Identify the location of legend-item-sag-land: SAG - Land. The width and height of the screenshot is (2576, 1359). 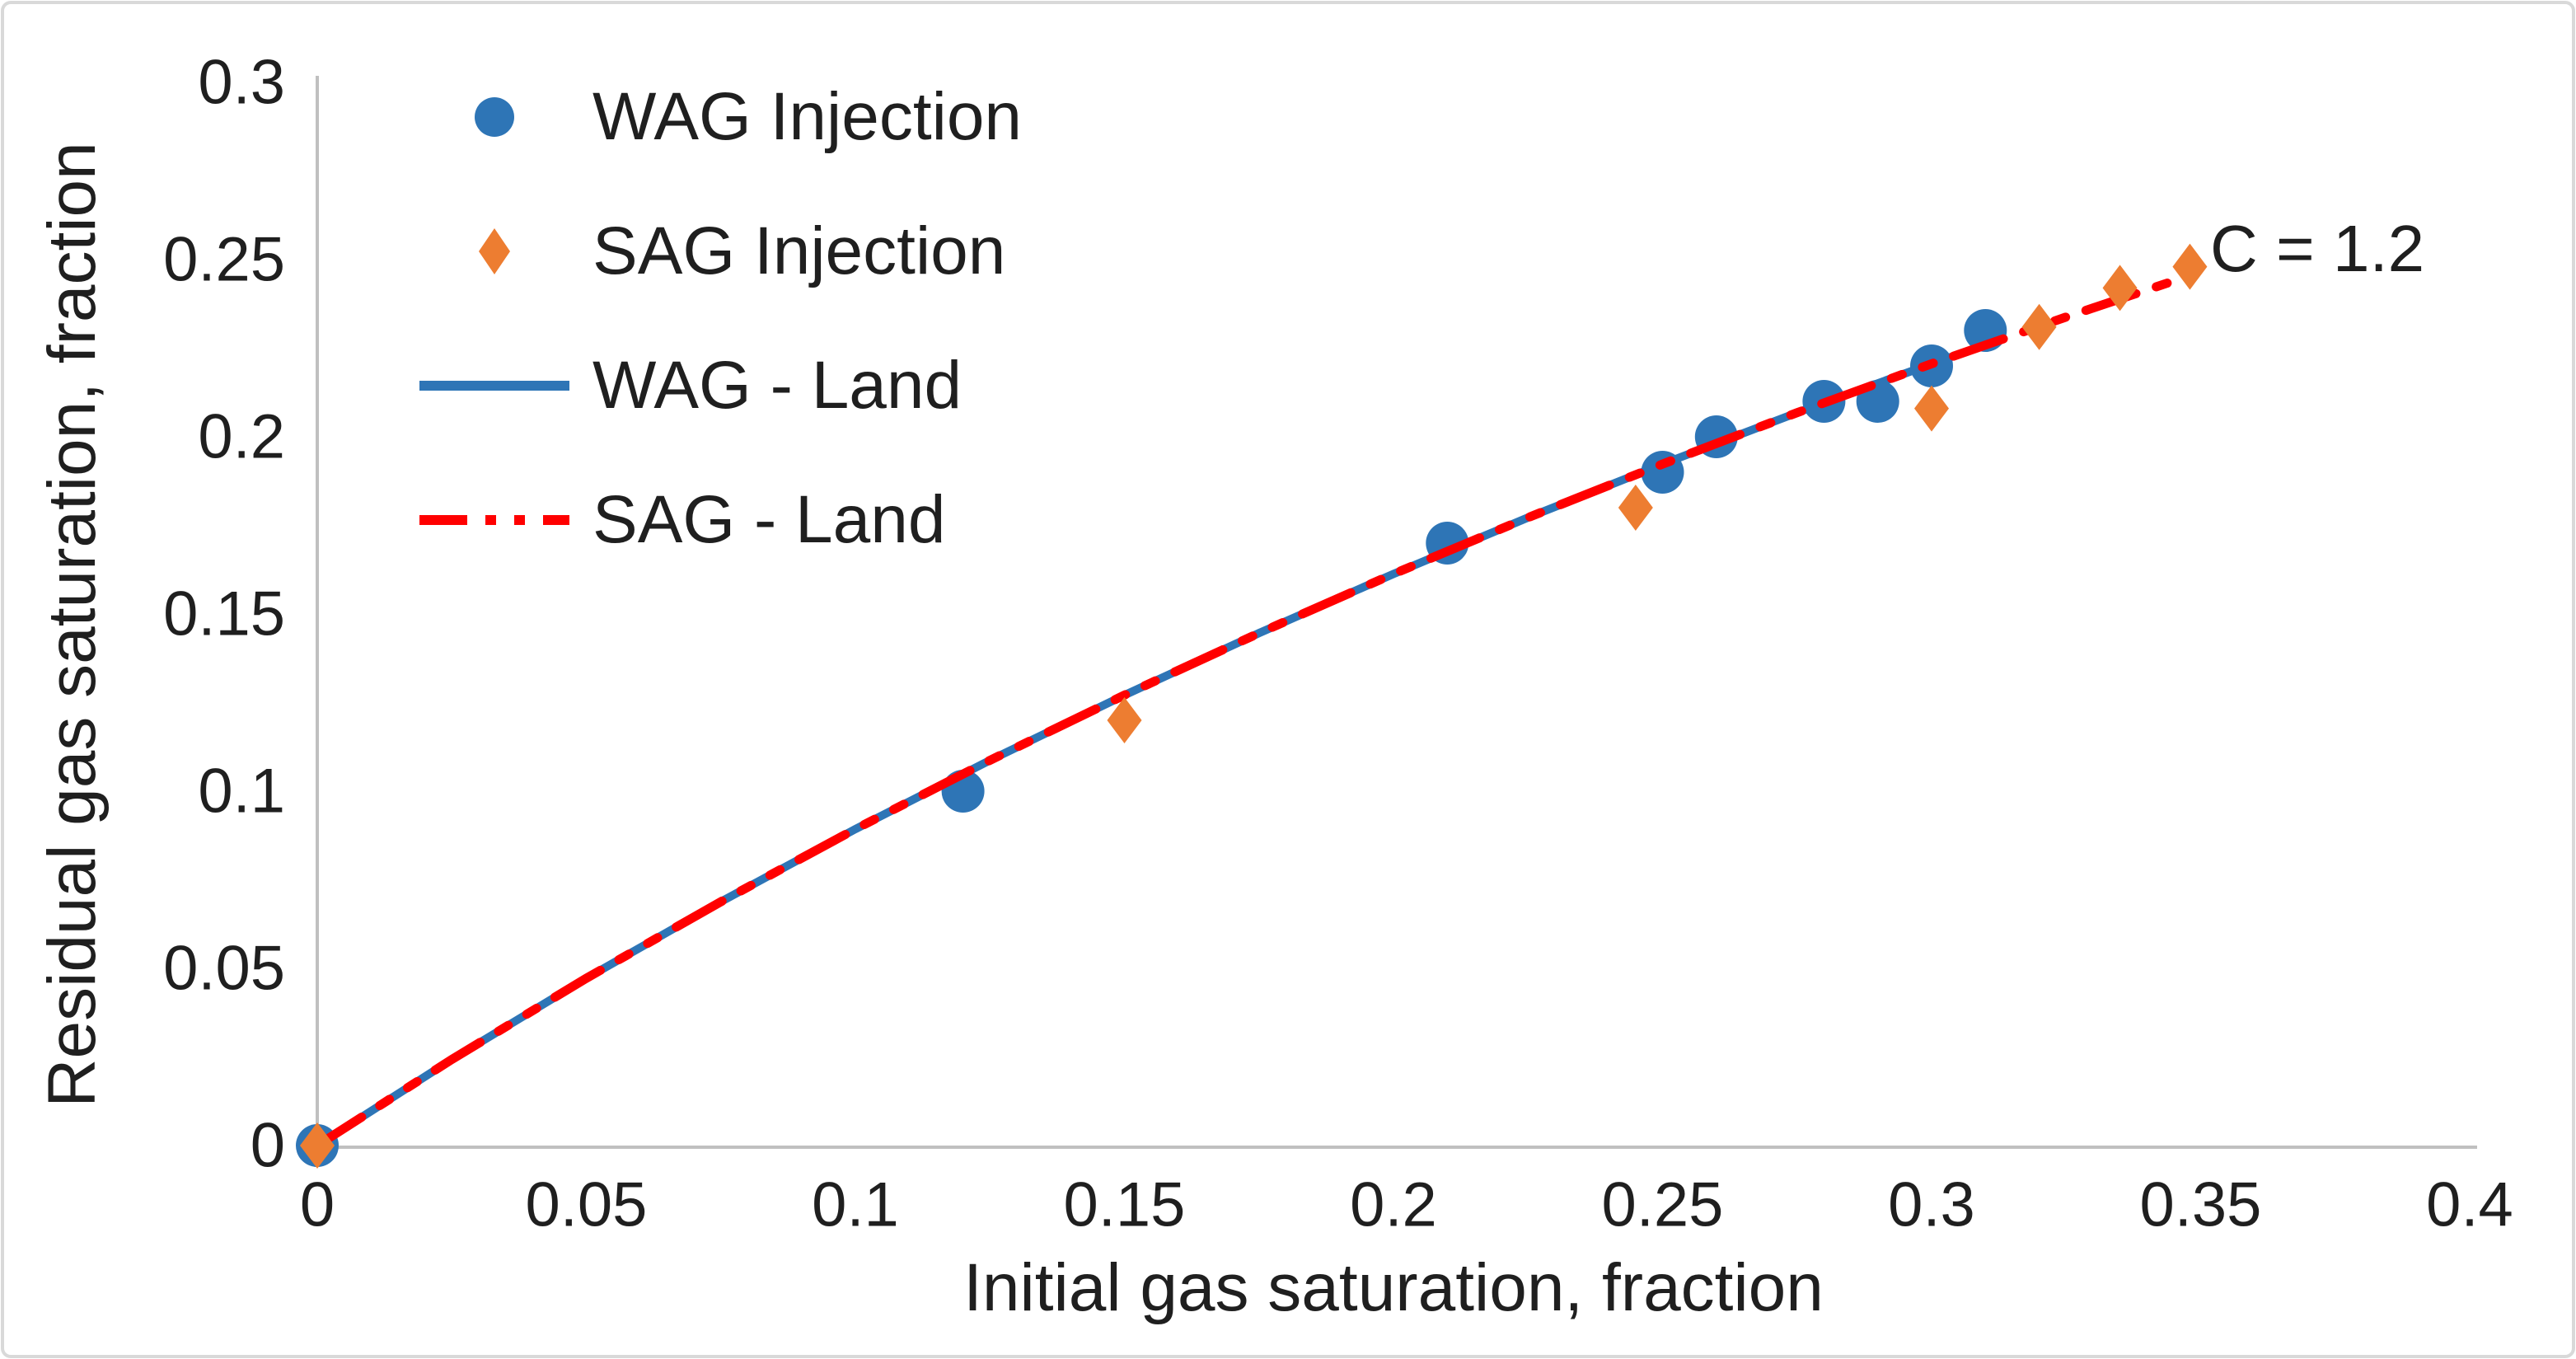
(719, 519).